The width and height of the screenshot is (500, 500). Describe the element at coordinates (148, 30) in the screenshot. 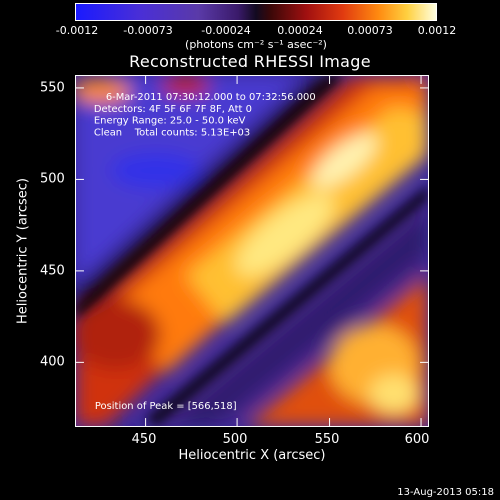

I see `colorbar-tick: -0.00073` at that location.